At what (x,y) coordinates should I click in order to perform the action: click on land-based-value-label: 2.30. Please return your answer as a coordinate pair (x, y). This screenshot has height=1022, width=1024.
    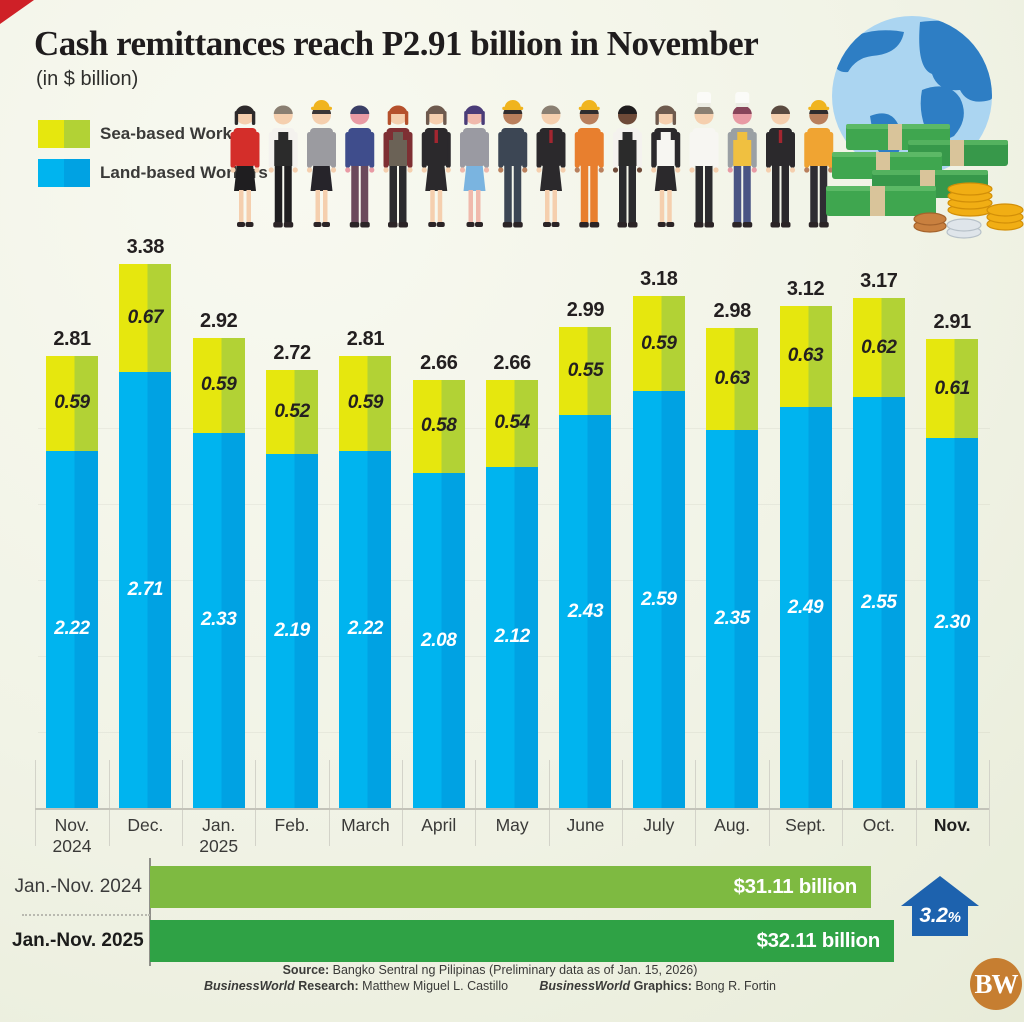
    Looking at the image, I should click on (952, 622).